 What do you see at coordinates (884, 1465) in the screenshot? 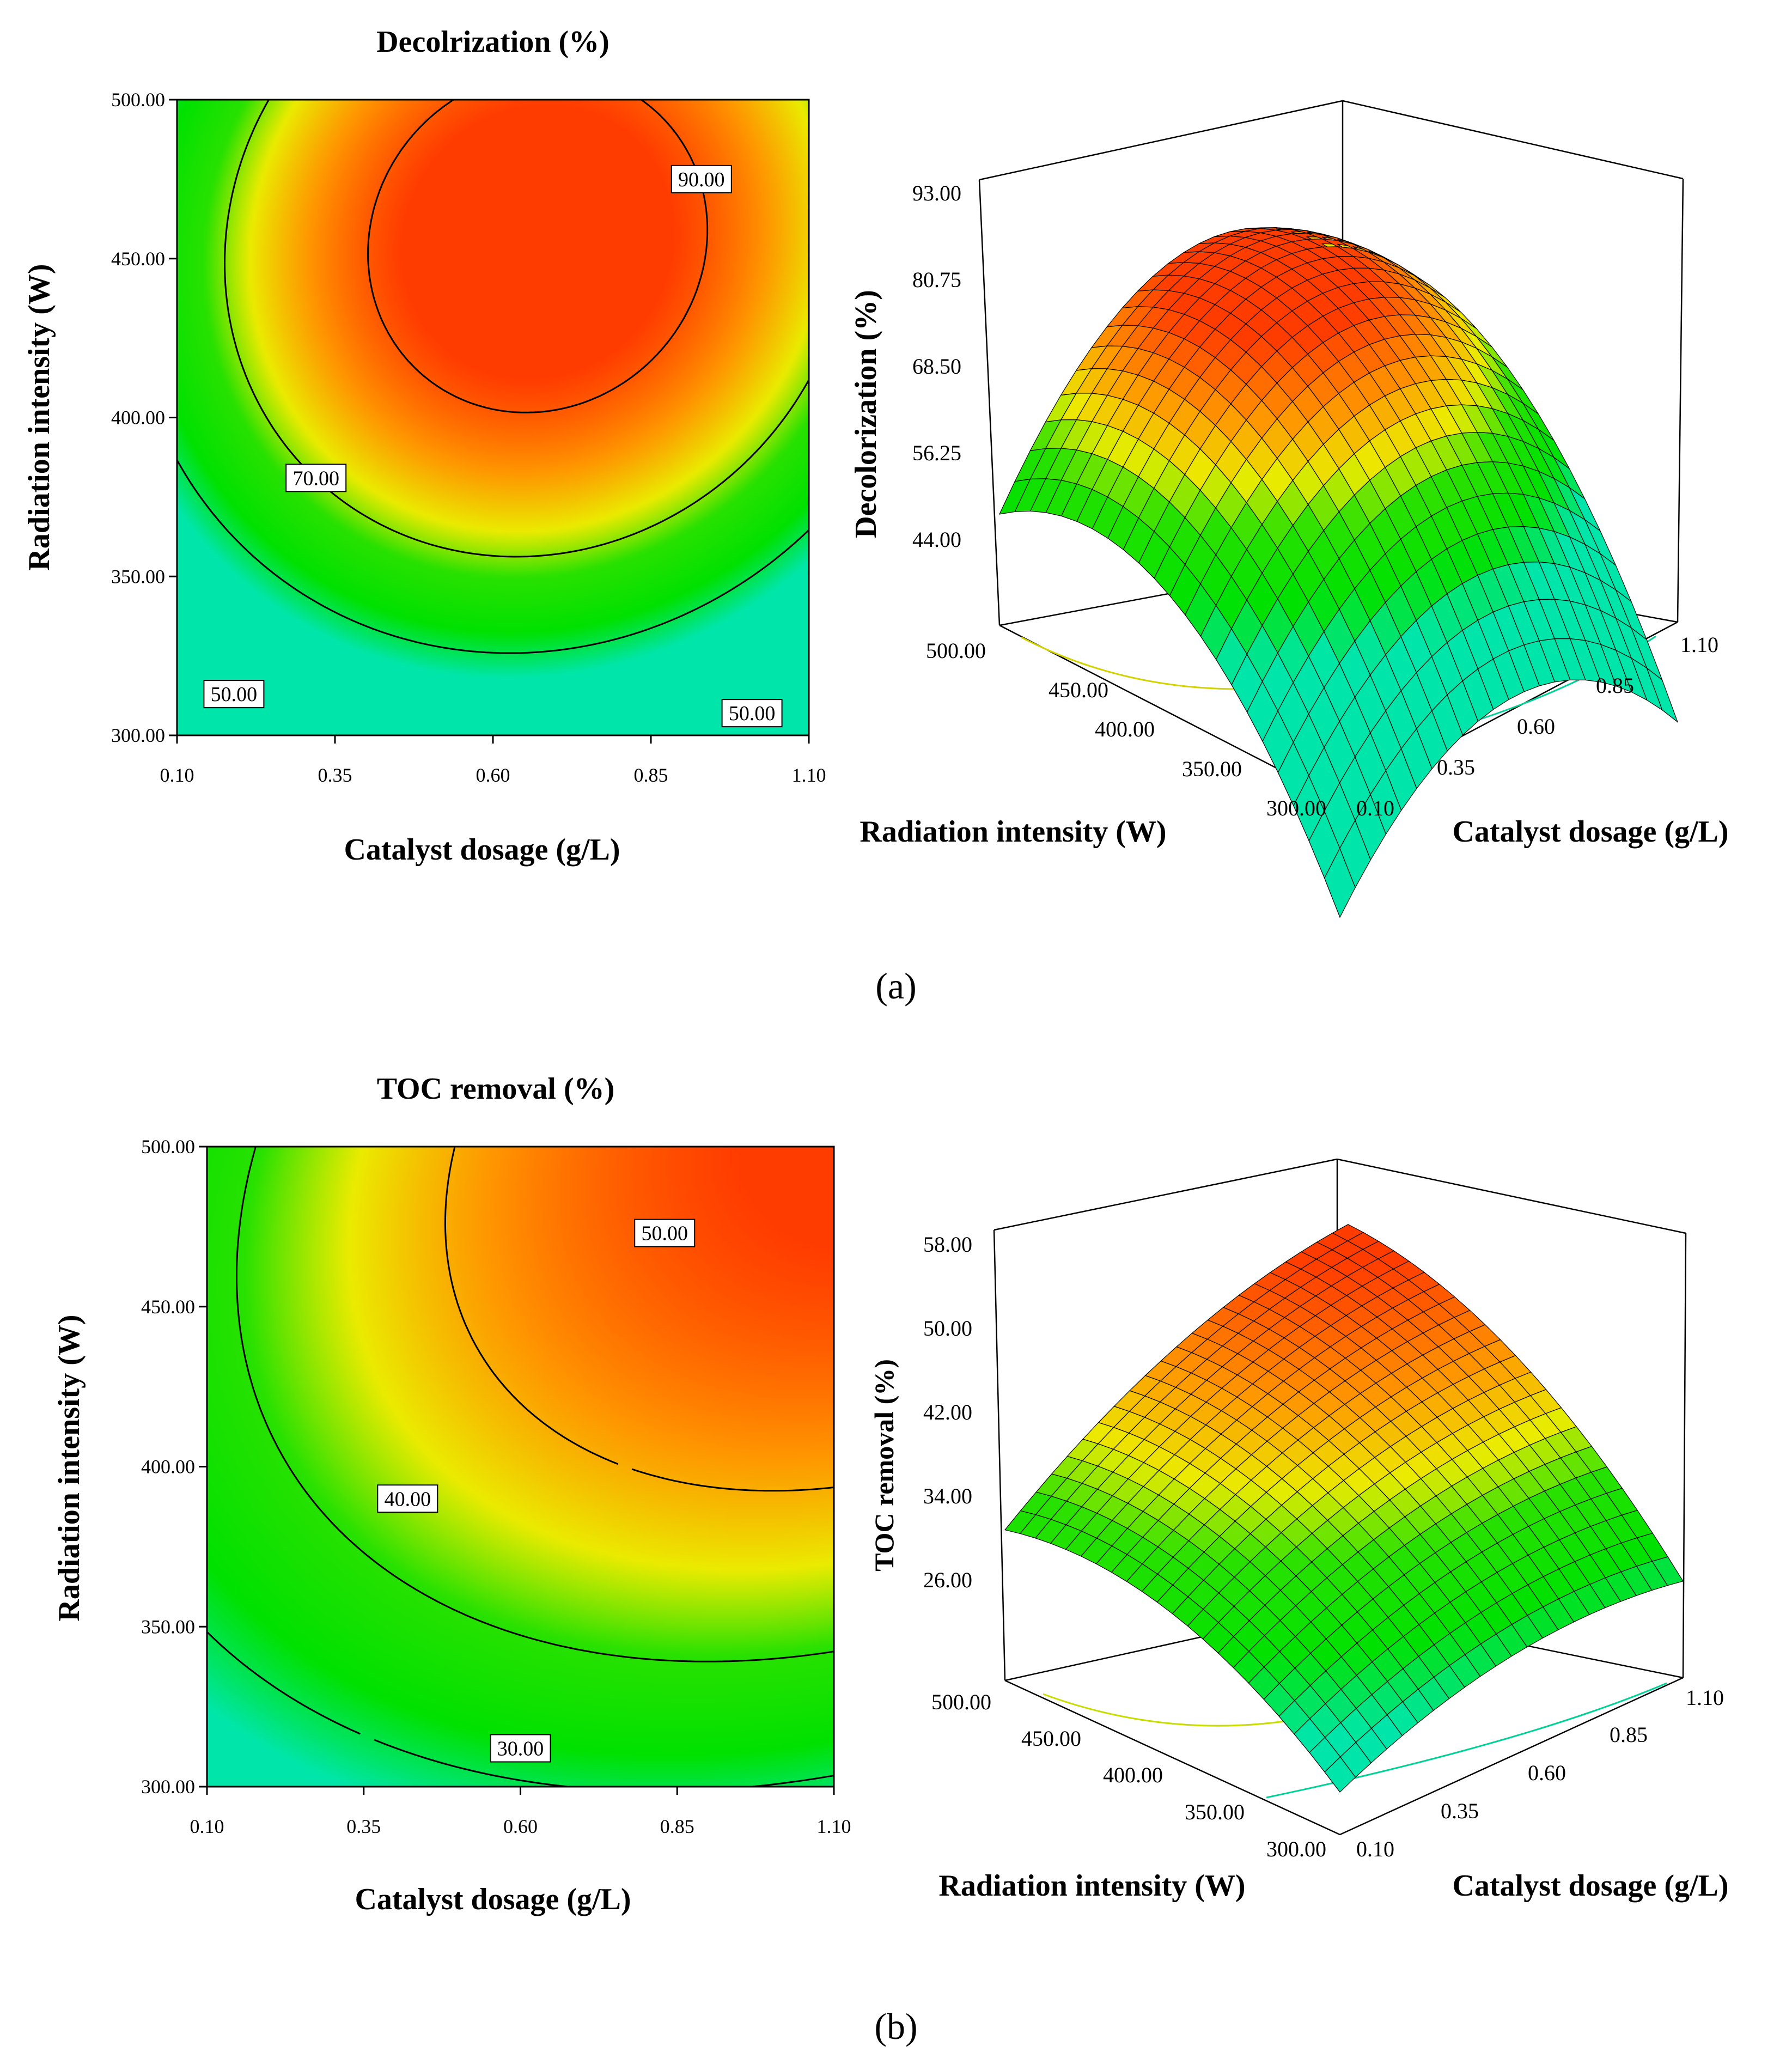
I see `z-axis-label: TOC removal (%)` at bounding box center [884, 1465].